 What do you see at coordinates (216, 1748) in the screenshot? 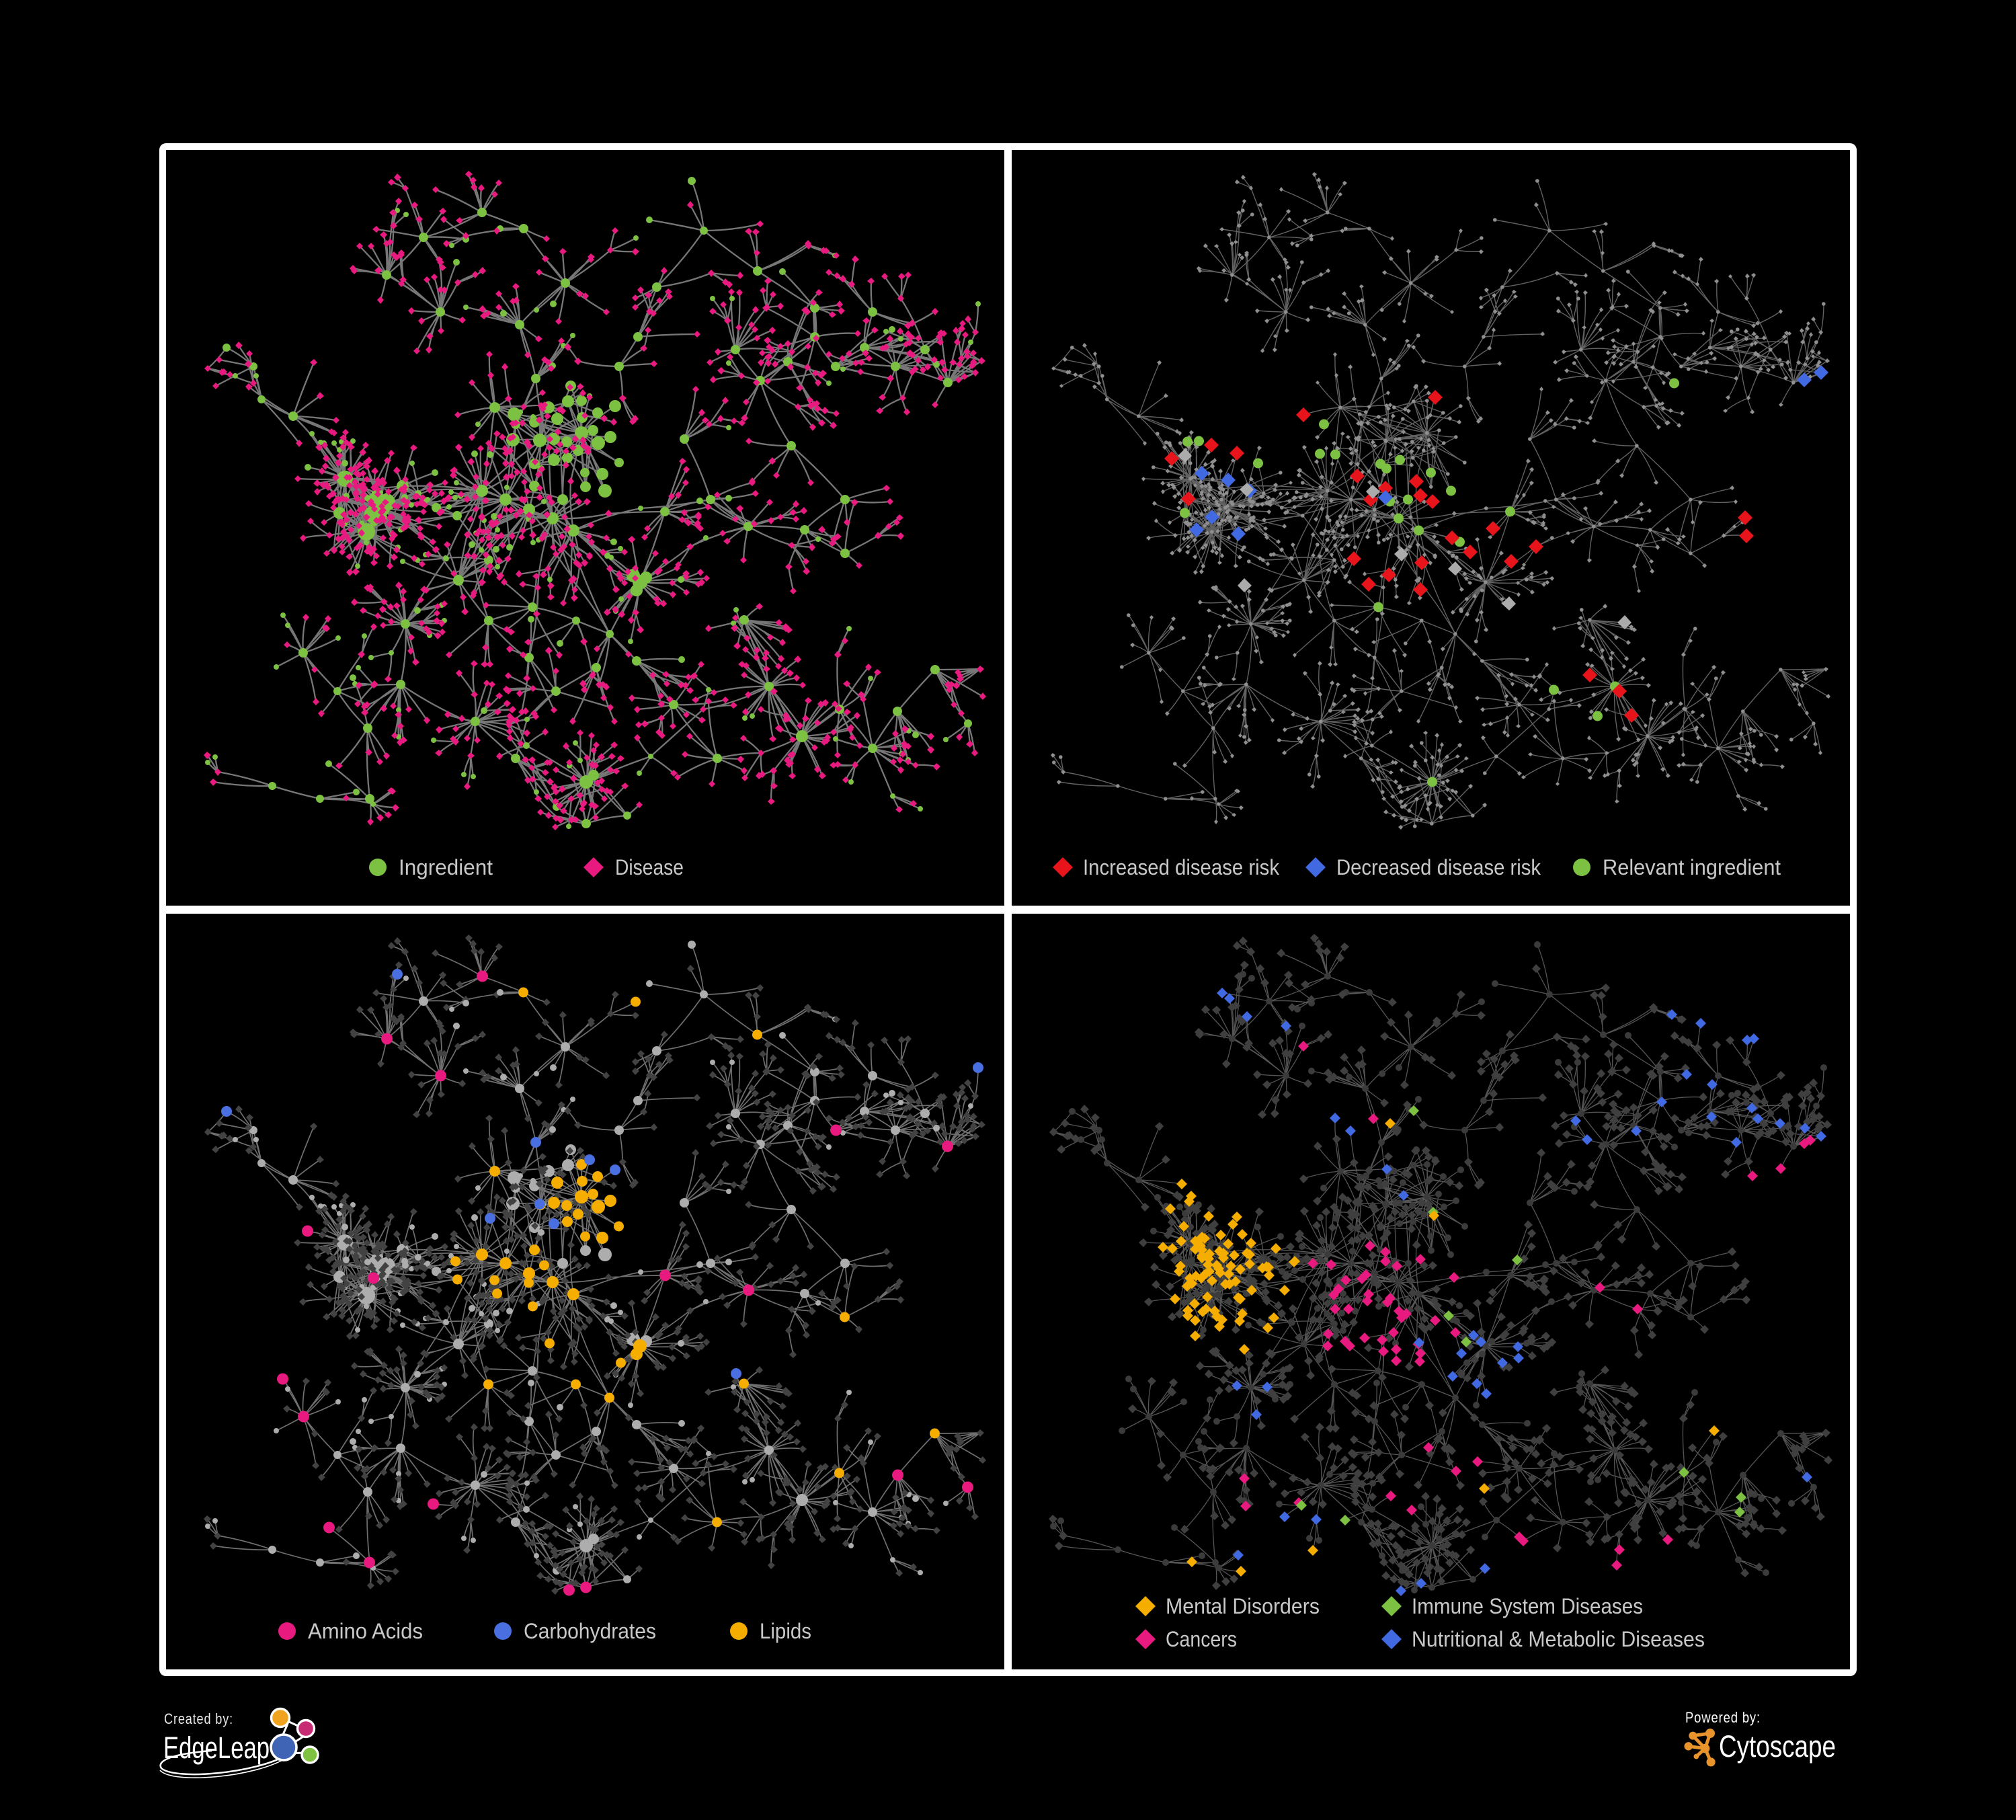
I see `svg-text: EdgeLeap` at bounding box center [216, 1748].